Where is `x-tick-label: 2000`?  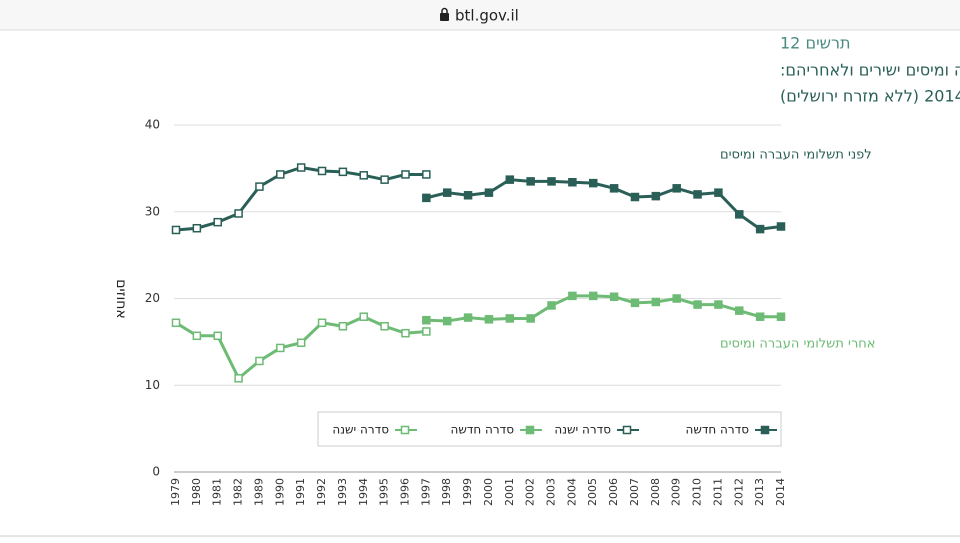 x-tick-label: 2000 is located at coordinates (488, 492).